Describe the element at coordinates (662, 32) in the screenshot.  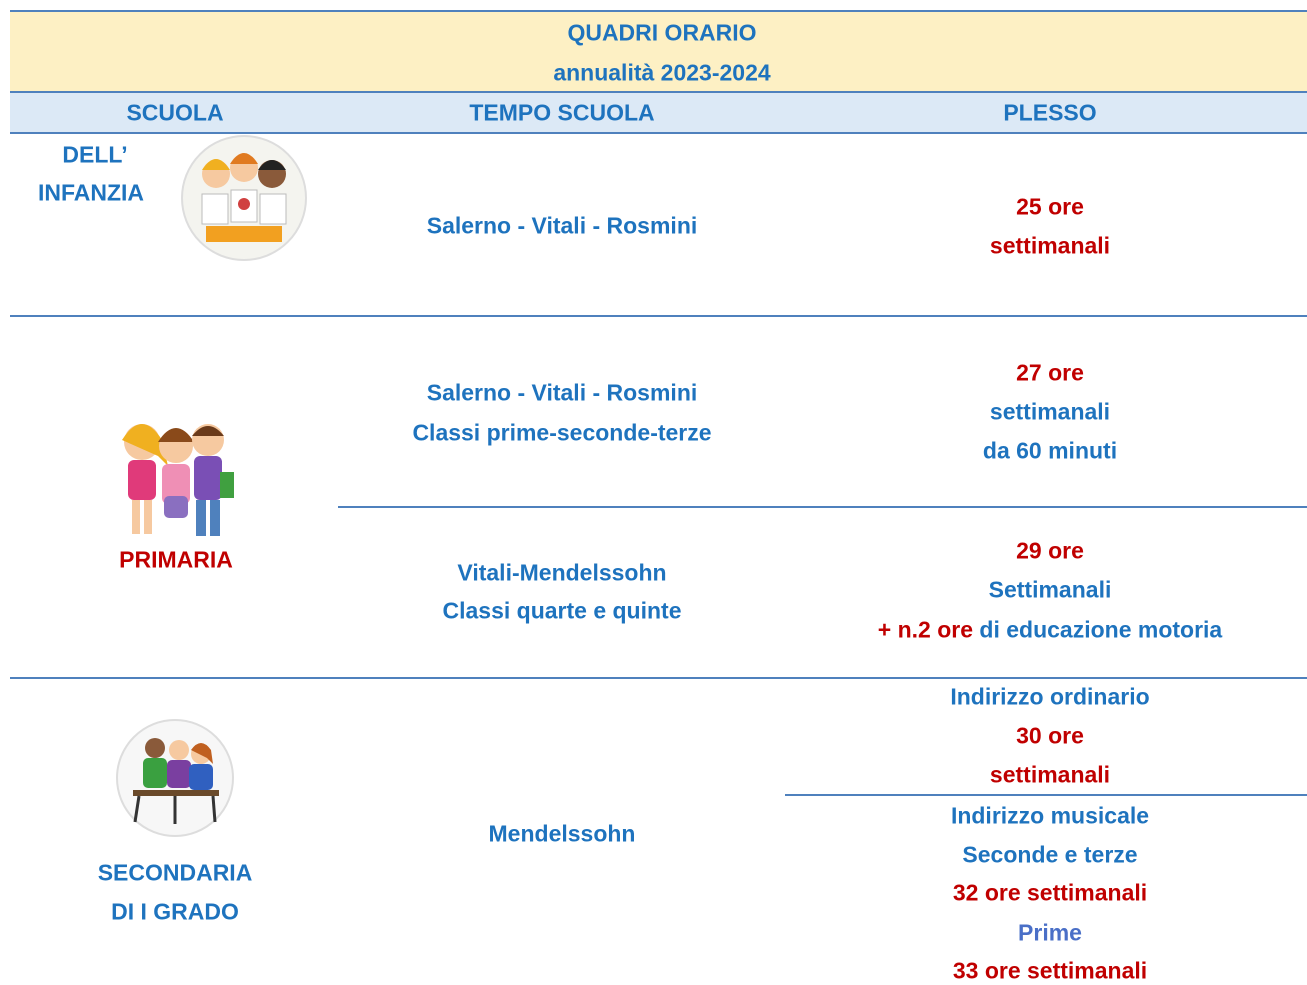
I see `title: QUADRI ORARIO` at that location.